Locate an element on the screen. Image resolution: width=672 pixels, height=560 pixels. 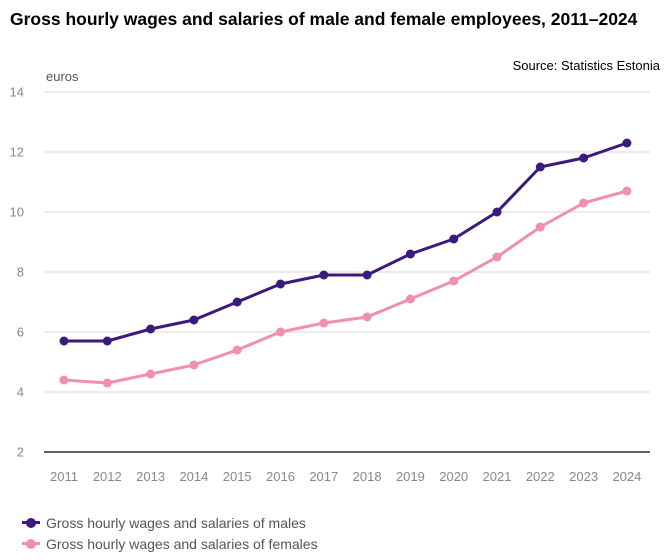
x-tick-label-2016: 2016 is located at coordinates (280, 476).